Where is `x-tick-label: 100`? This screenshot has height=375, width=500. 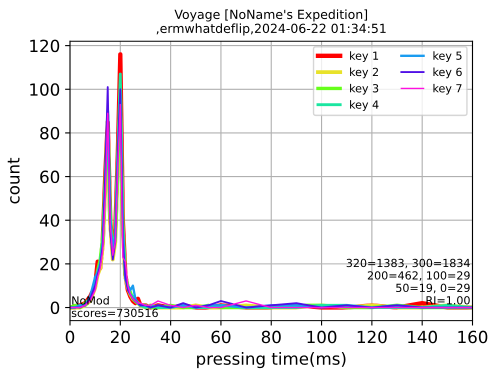
x-tick-label: 100 is located at coordinates (321, 337).